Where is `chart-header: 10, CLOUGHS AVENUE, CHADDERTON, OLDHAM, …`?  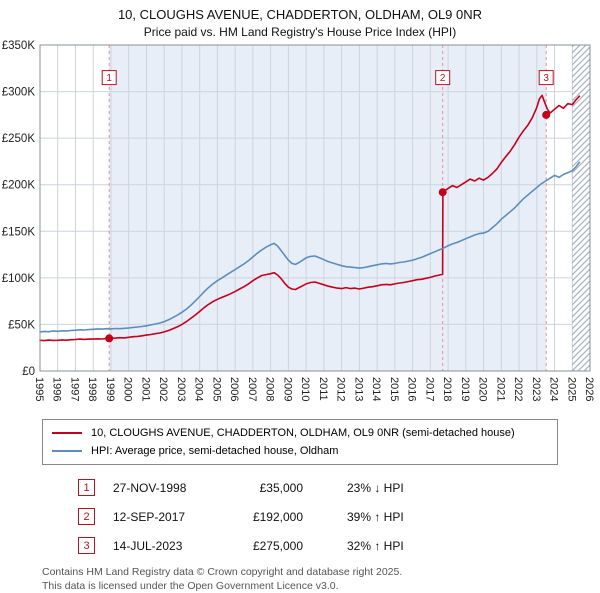
chart-header: 10, CLOUGHS AVENUE, CHADDERTON, OLDHAM, … is located at coordinates (300, 19).